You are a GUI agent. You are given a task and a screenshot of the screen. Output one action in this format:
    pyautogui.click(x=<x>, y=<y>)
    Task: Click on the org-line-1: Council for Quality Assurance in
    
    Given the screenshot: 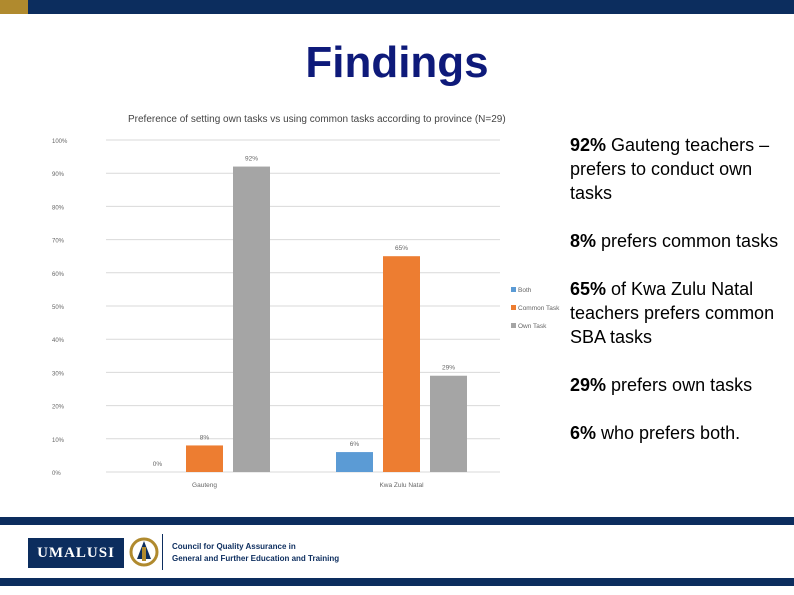 What is the action you would take?
    pyautogui.click(x=234, y=546)
    